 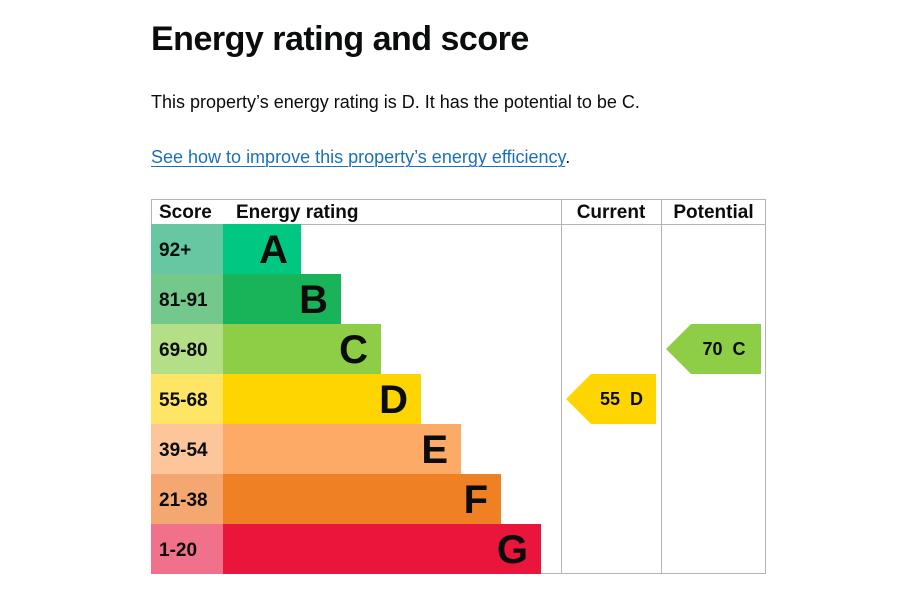 What do you see at coordinates (340, 39) in the screenshot?
I see `page-title: Energy rating and score` at bounding box center [340, 39].